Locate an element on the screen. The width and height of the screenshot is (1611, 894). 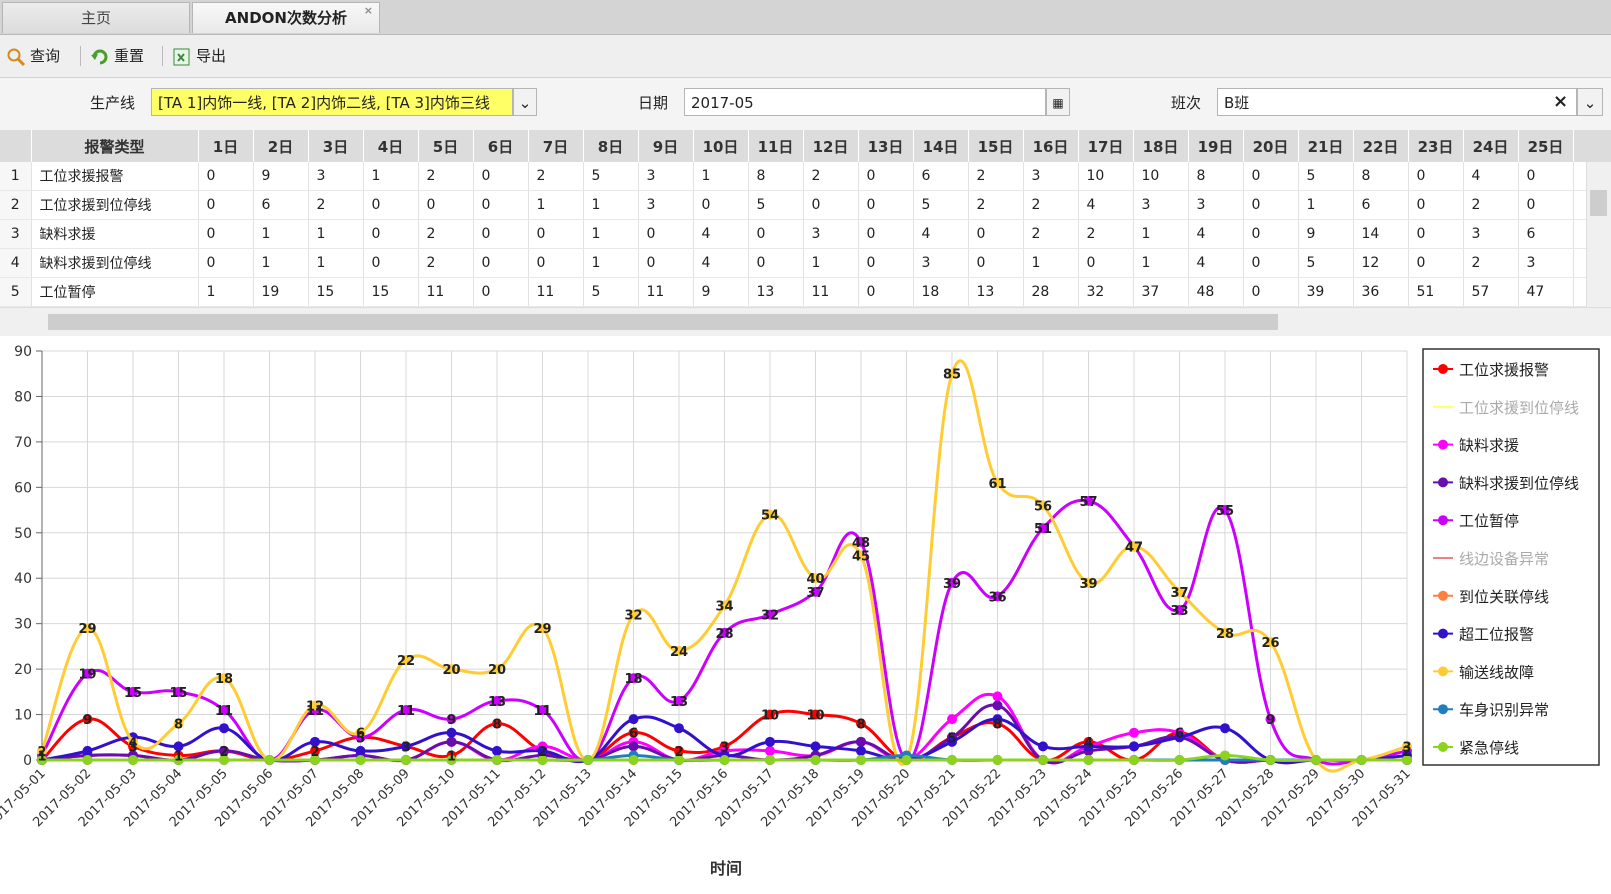
header-cell: 19日 is located at coordinates (1216, 146).